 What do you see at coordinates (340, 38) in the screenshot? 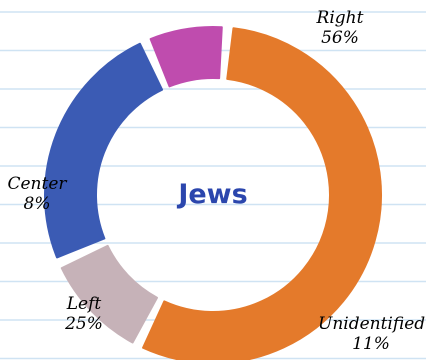
I see `slice-value-right: 56%` at bounding box center [340, 38].